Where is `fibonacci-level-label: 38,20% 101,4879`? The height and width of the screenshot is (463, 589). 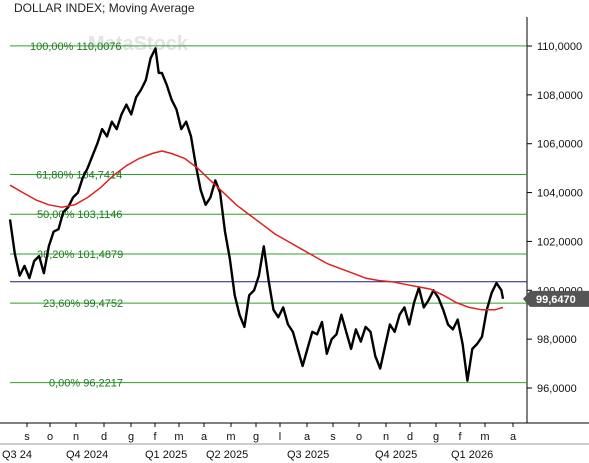 fibonacci-level-label: 38,20% 101,4879 is located at coordinates (80, 255).